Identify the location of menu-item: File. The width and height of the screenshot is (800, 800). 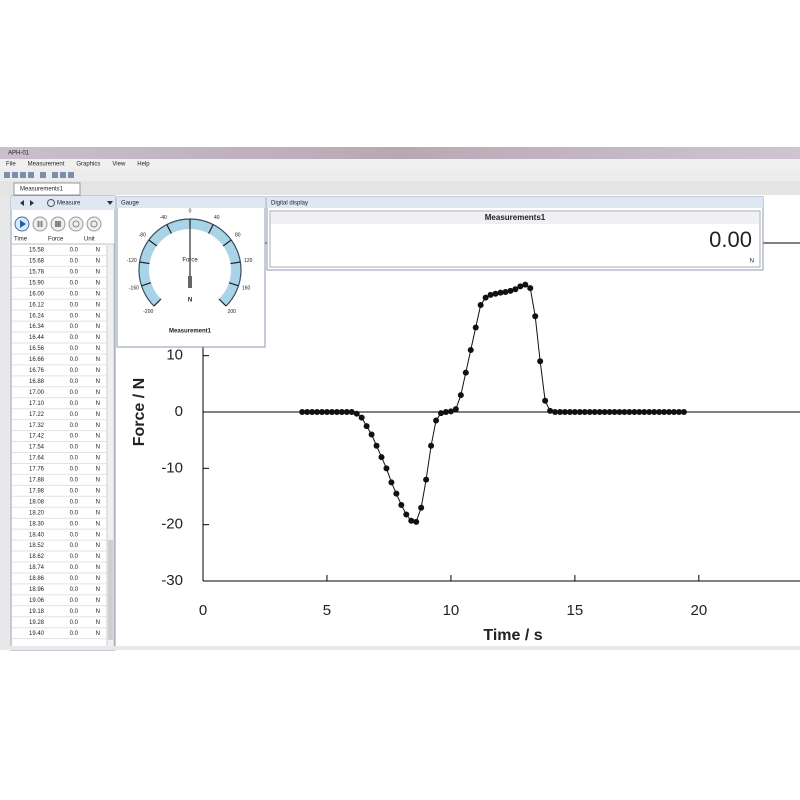
(11, 165).